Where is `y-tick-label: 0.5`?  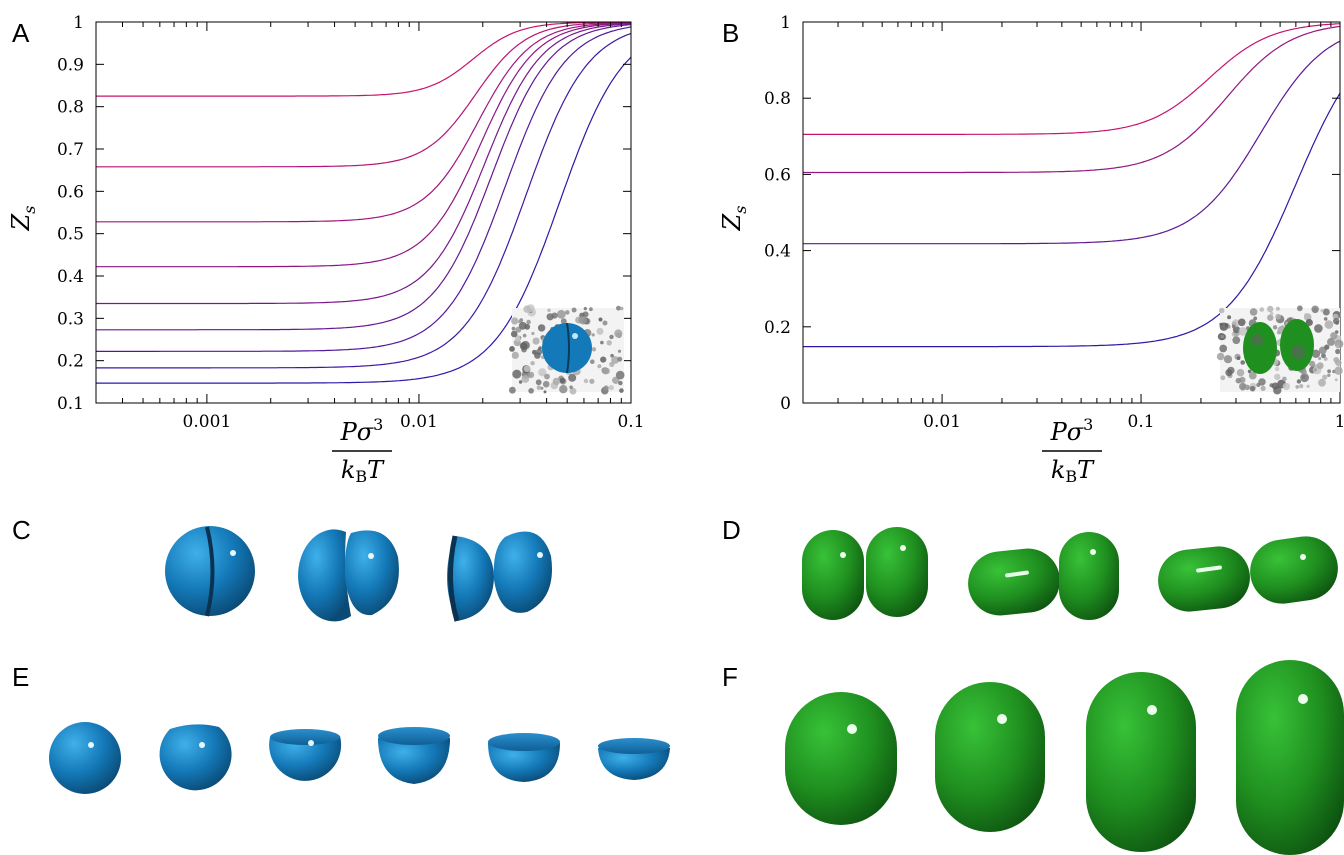
y-tick-label: 0.5 is located at coordinates (70, 235).